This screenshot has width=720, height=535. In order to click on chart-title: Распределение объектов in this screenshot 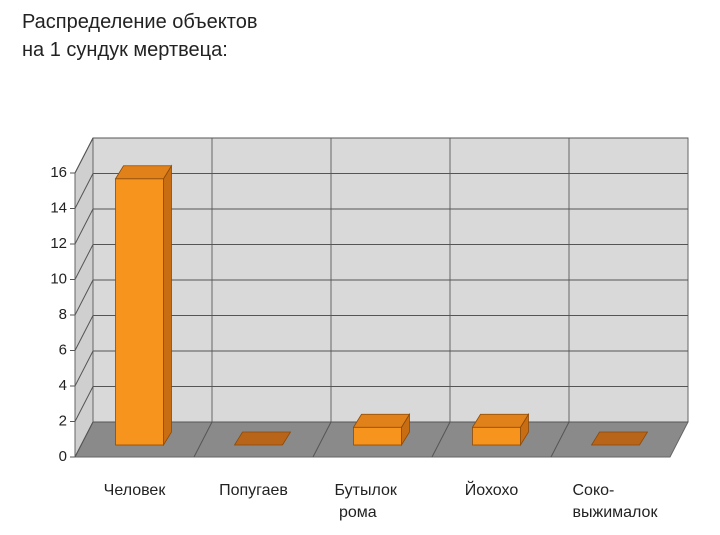, I will do `click(139, 22)`.